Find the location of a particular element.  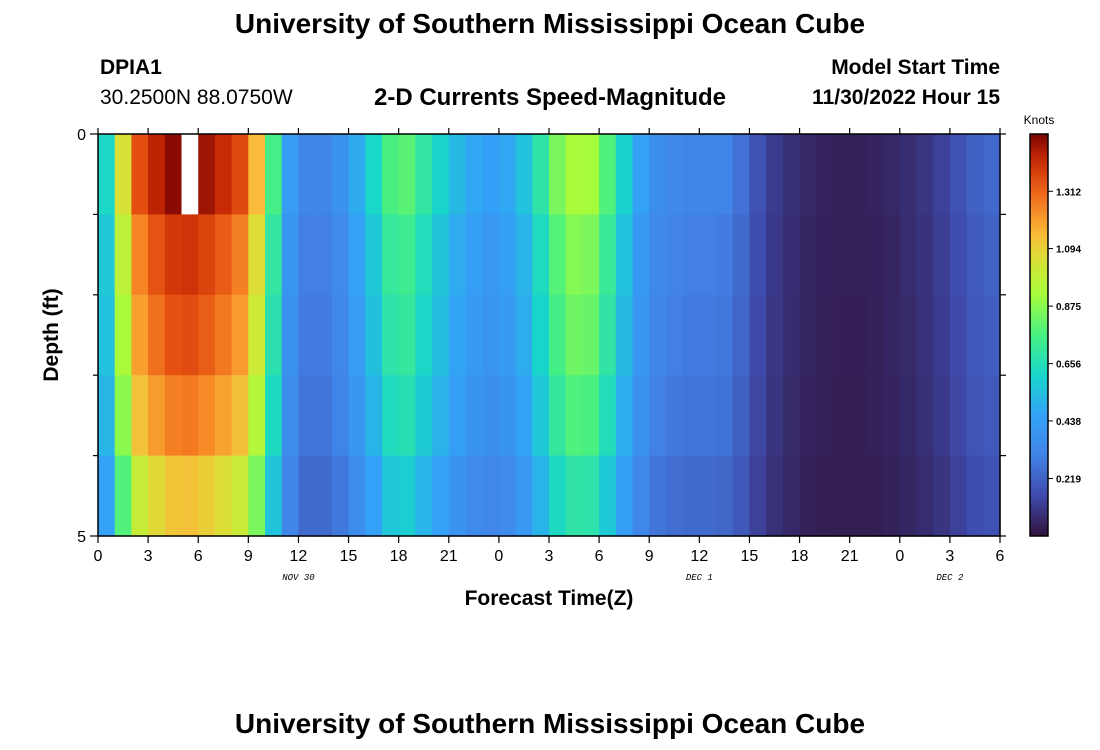

date-label: DEC 2 is located at coordinates (950, 578).